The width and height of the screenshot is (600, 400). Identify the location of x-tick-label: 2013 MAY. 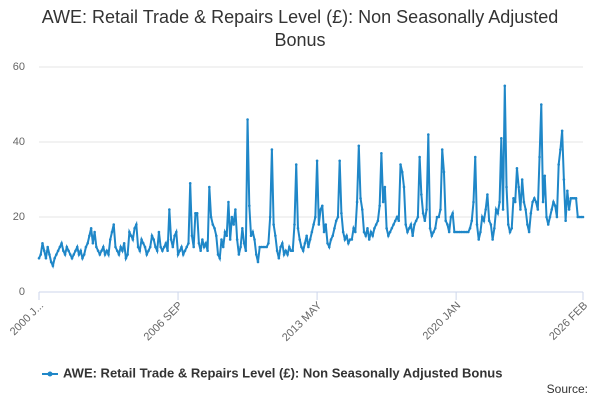
(302, 321).